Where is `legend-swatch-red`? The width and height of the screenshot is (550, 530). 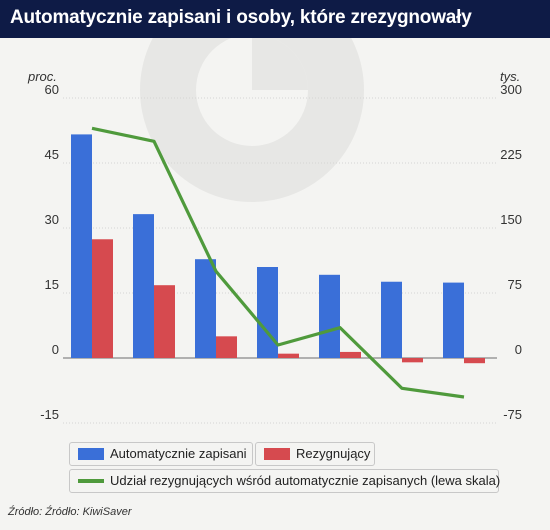 legend-swatch-red is located at coordinates (277, 454).